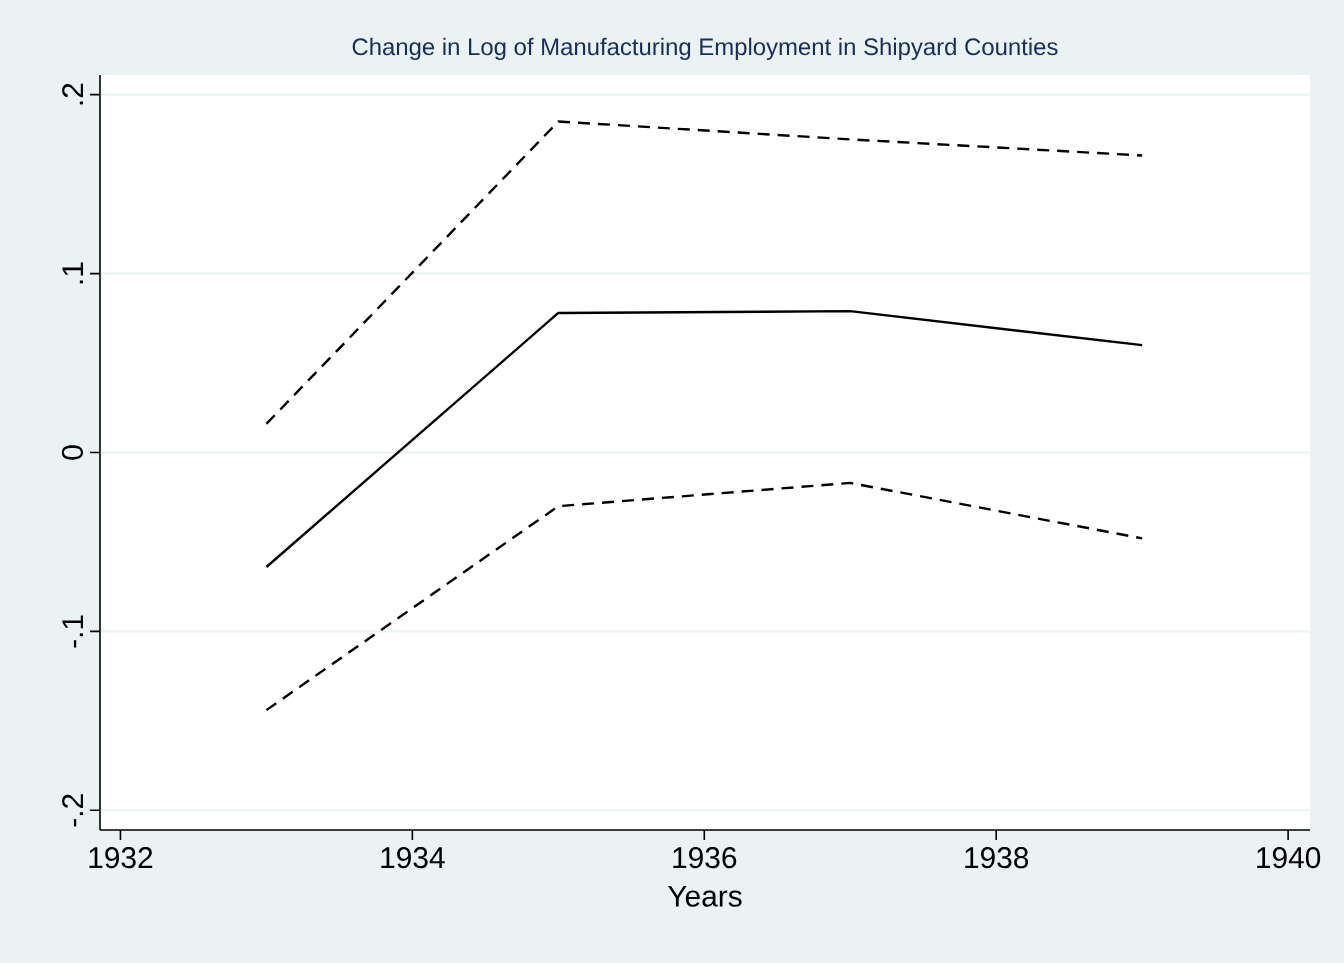  What do you see at coordinates (1289, 858) in the screenshot?
I see `x-tick-label: 1940` at bounding box center [1289, 858].